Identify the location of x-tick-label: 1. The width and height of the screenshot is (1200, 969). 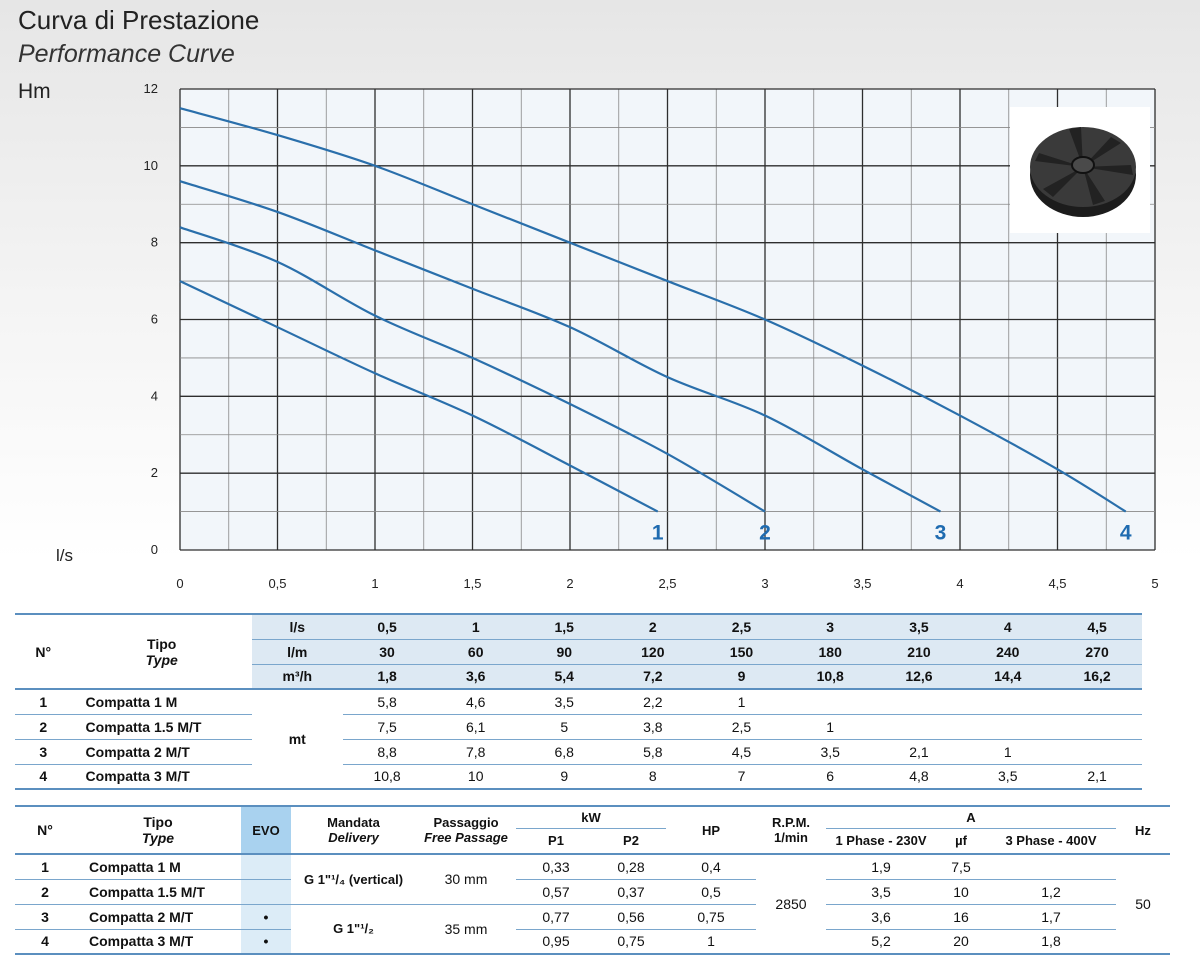
(374, 583).